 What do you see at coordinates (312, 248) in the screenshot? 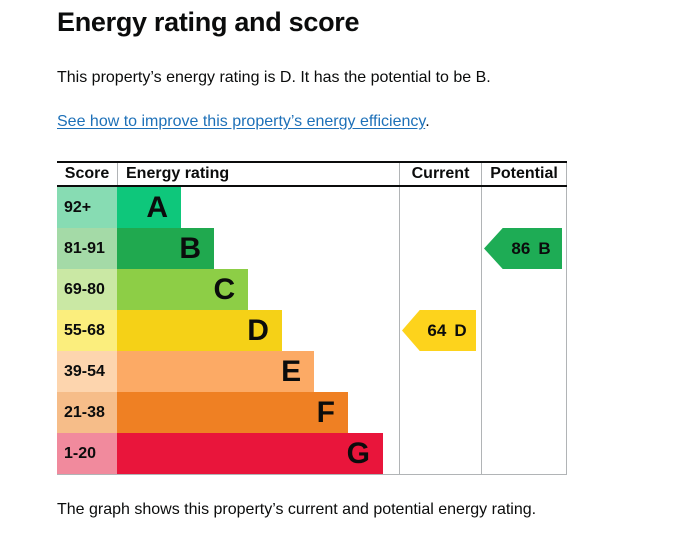
I see `band-row-b: 81-91 B` at bounding box center [312, 248].